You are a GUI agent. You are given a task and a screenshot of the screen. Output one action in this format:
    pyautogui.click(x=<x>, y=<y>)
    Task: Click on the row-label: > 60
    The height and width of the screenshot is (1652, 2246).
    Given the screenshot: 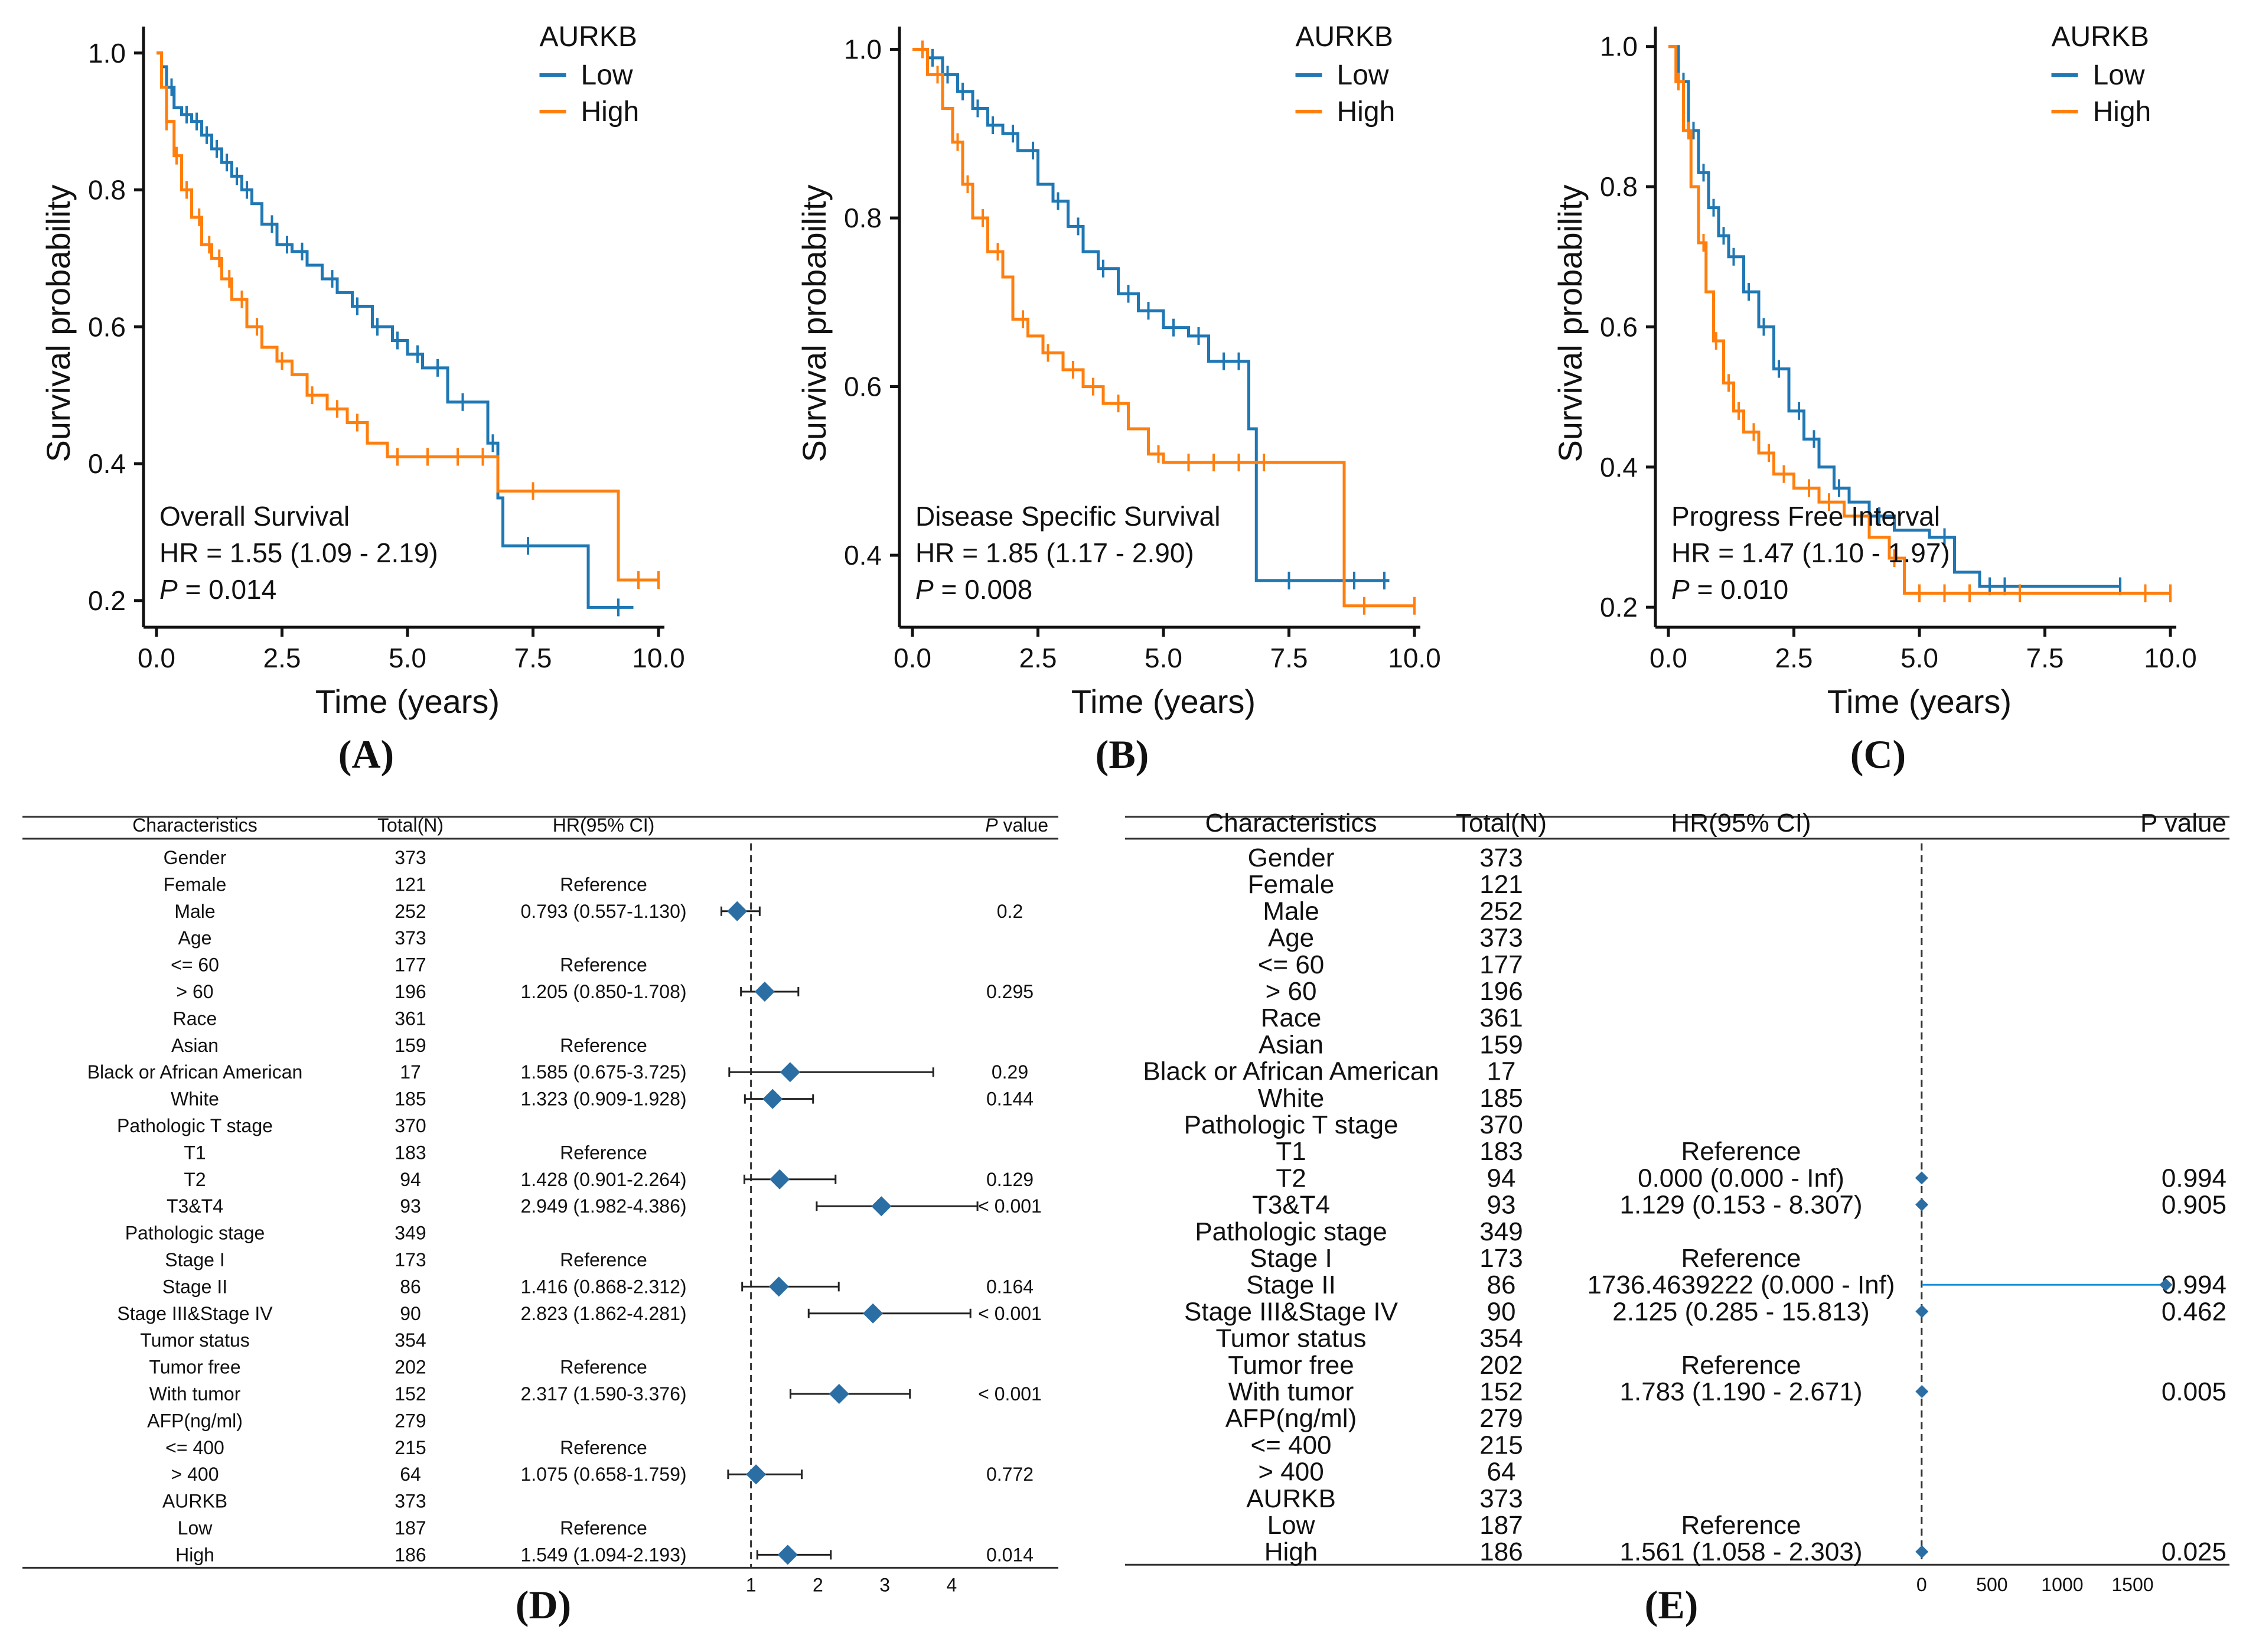 What is the action you would take?
    pyautogui.click(x=1291, y=991)
    